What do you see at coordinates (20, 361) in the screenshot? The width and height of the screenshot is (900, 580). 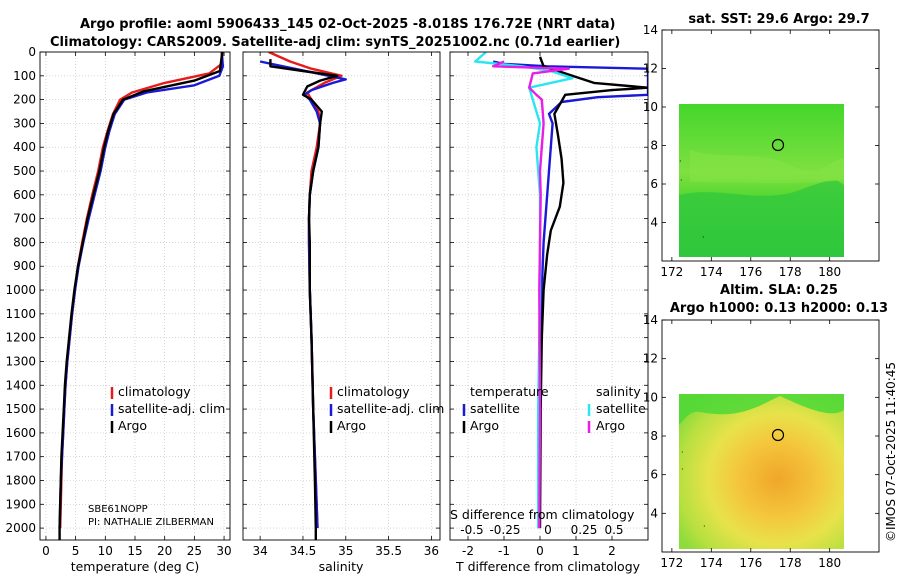 I see `y-tick-label: 1300` at bounding box center [20, 361].